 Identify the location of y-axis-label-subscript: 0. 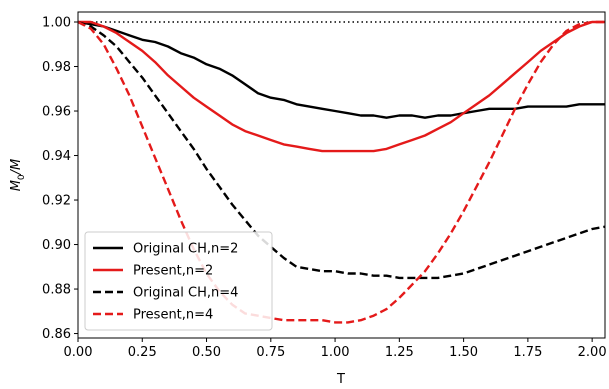
(22, 177).